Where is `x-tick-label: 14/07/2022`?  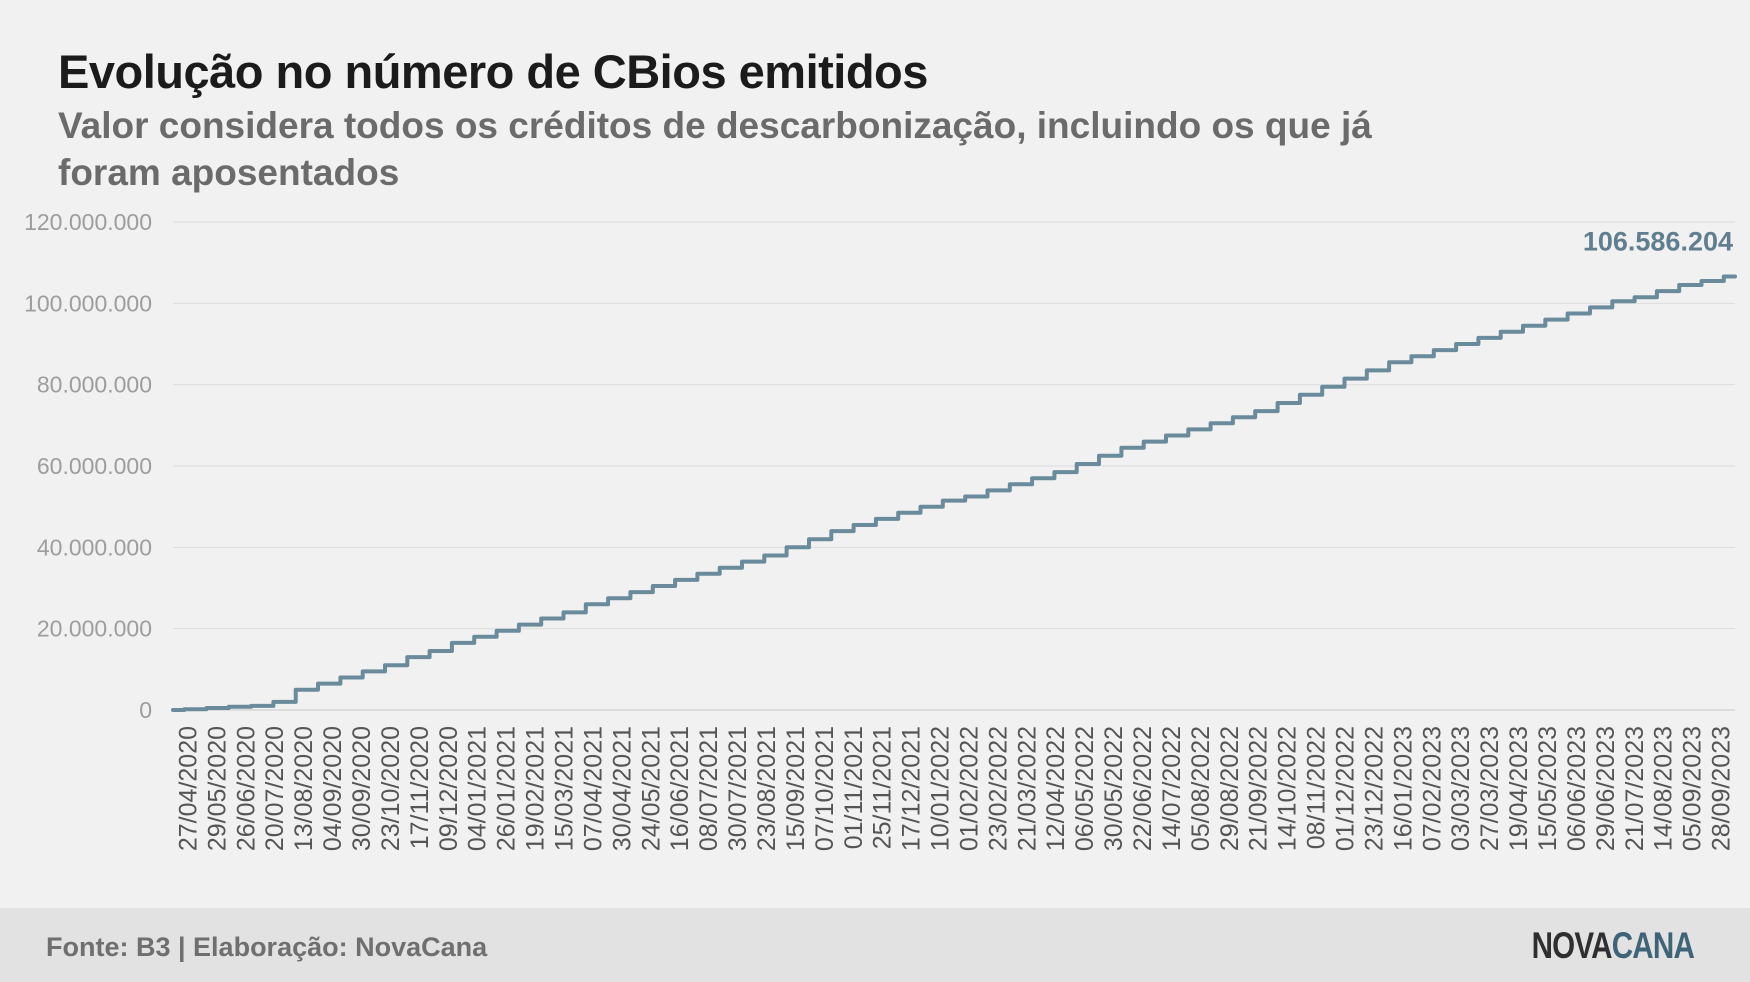
x-tick-label: 14/07/2022 is located at coordinates (1172, 788).